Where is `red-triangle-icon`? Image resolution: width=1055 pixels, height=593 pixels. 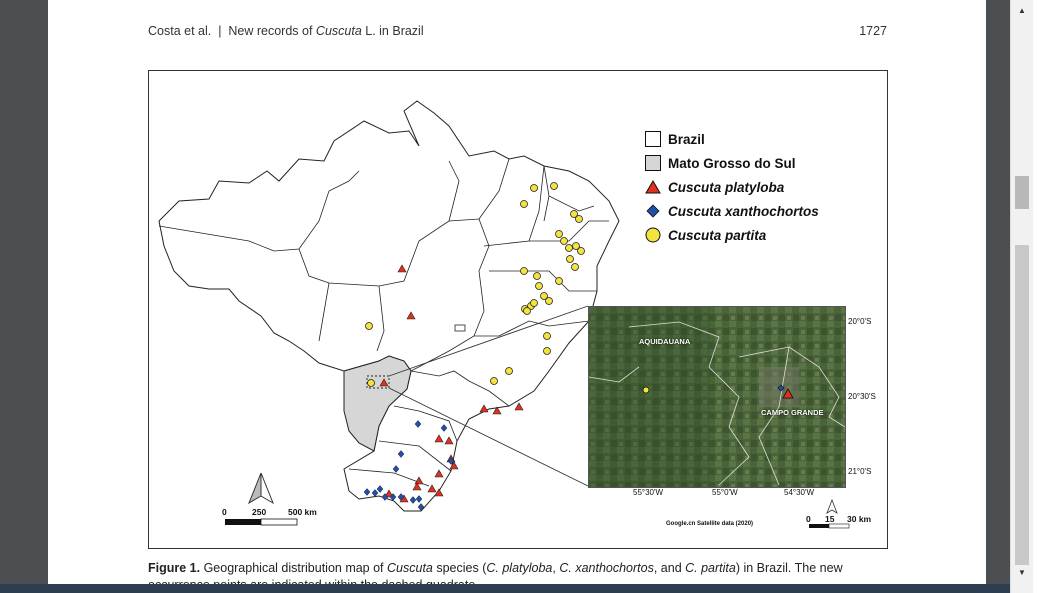
red-triangle-icon is located at coordinates (653, 187).